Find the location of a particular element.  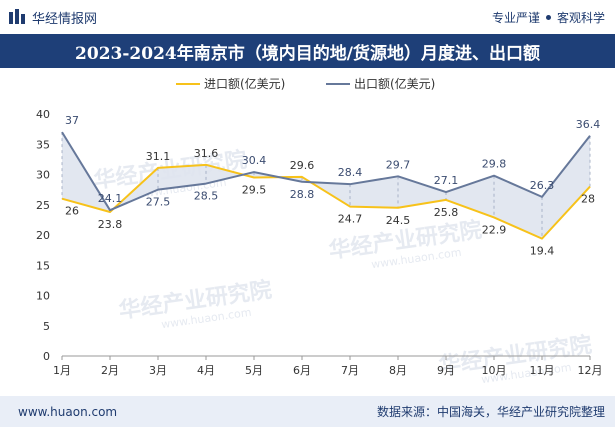

legend-label-export: 出口额(亿美元) is located at coordinates (394, 83).